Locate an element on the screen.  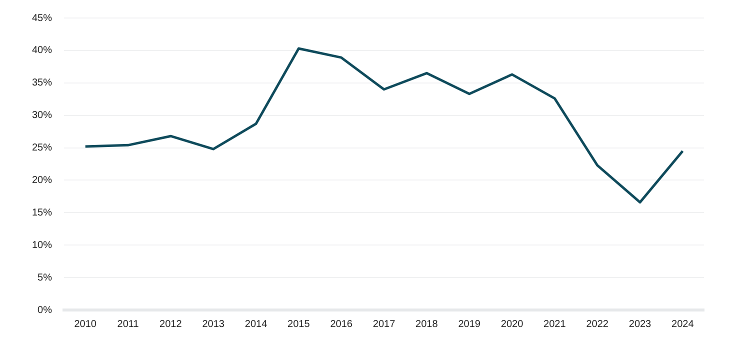
y-tick-label: 10% is located at coordinates (42, 245).